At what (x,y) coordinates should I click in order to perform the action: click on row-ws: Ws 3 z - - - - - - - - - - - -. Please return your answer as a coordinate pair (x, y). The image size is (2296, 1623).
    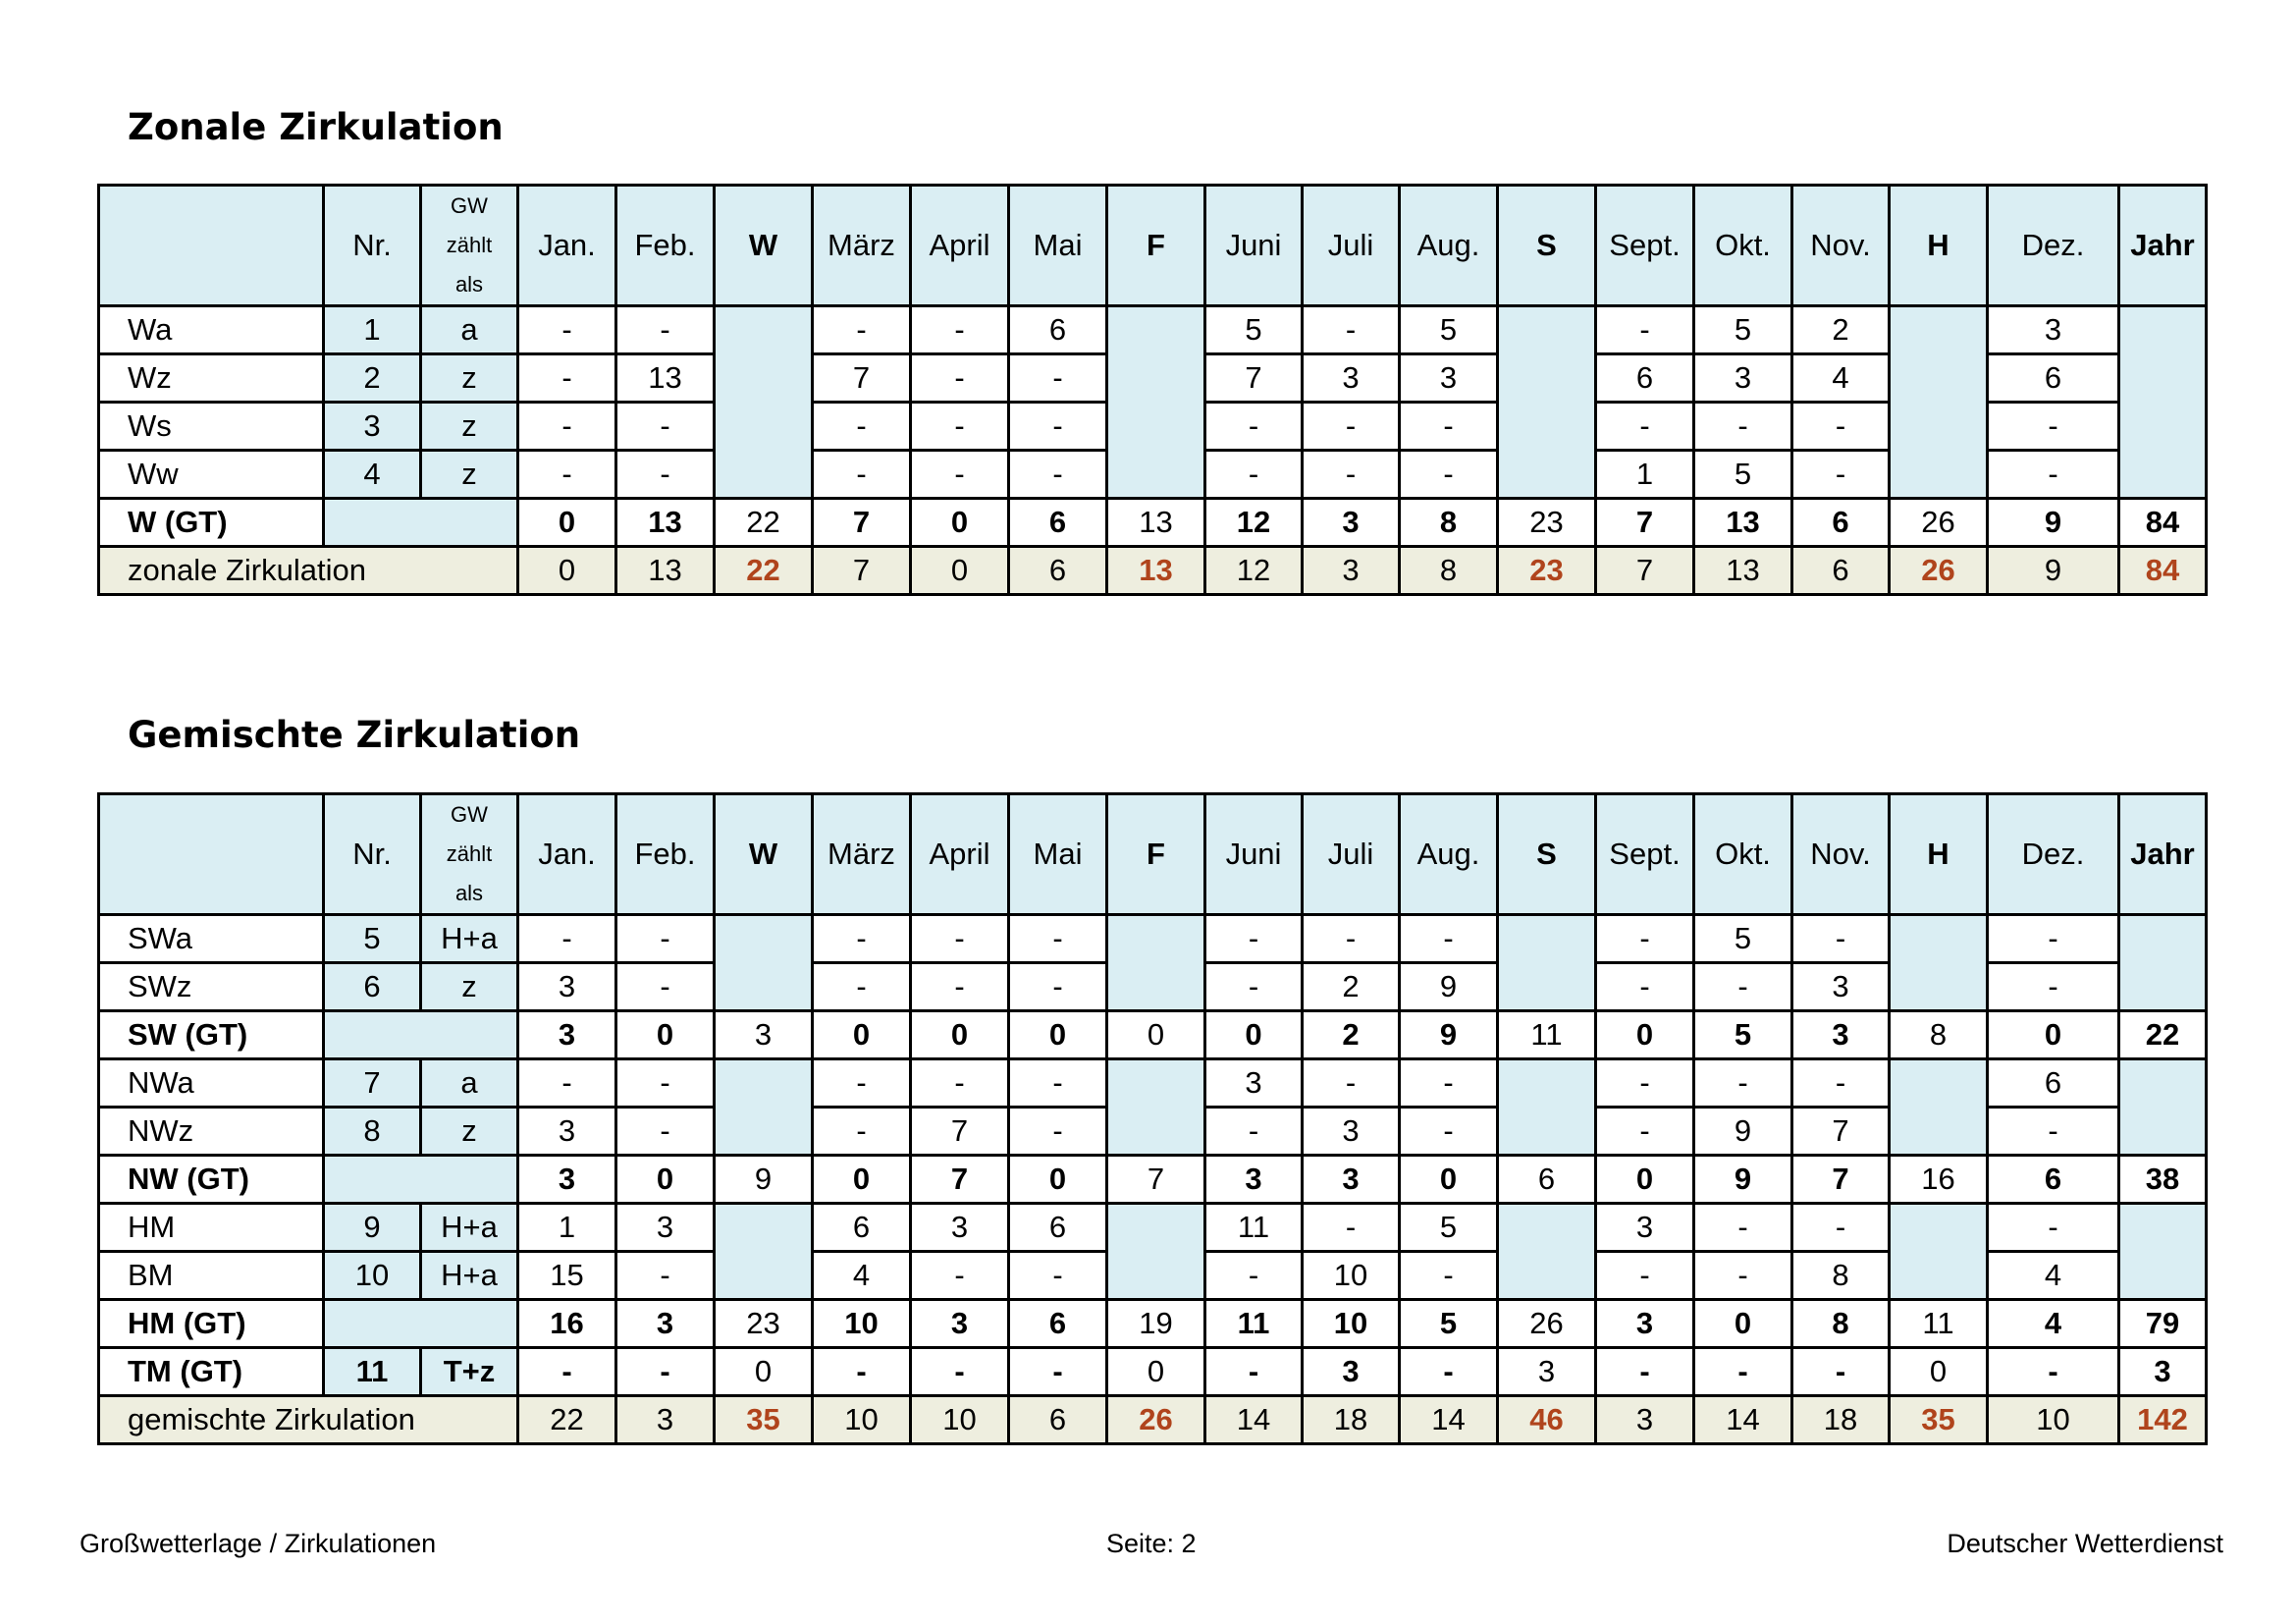
    Looking at the image, I should click on (1152, 427).